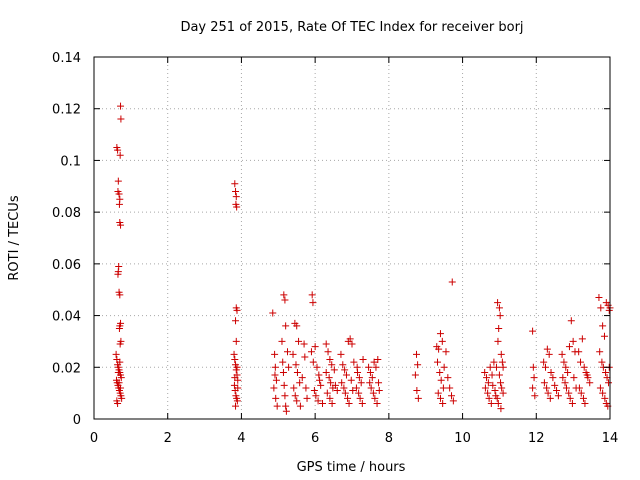 This screenshot has height=480, width=640. What do you see at coordinates (536, 438) in the screenshot?
I see `x-tick-label: 12` at bounding box center [536, 438].